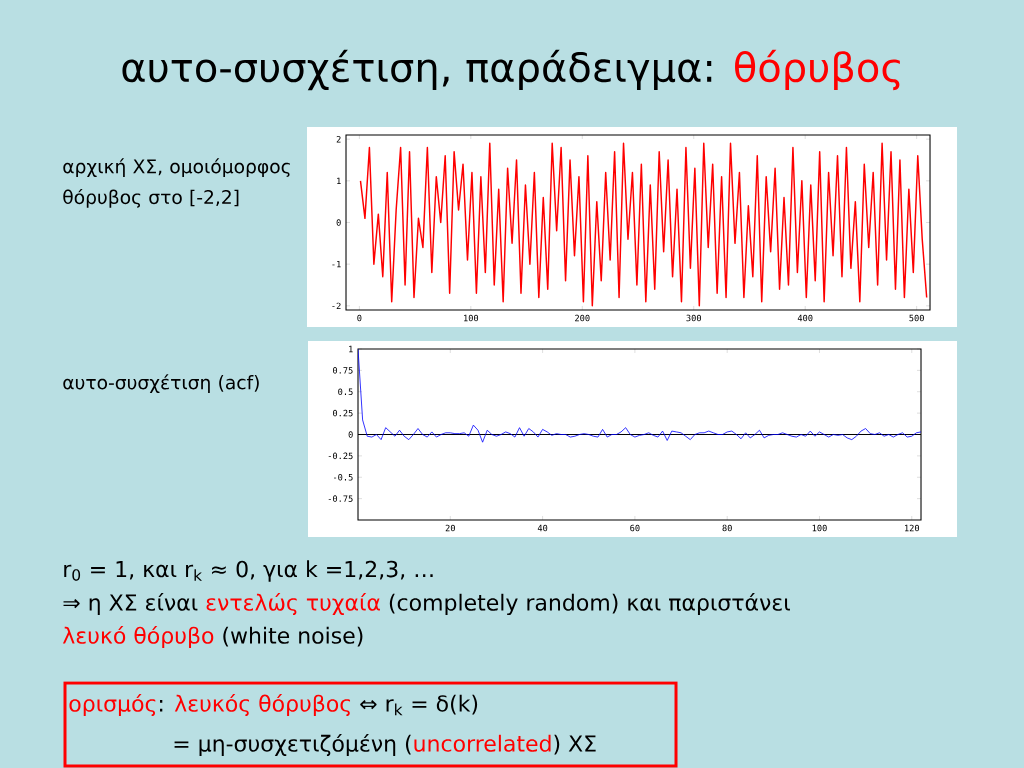 The image size is (1024, 768). Describe the element at coordinates (336, 264) in the screenshot. I see `y-tick-label: -1` at that location.